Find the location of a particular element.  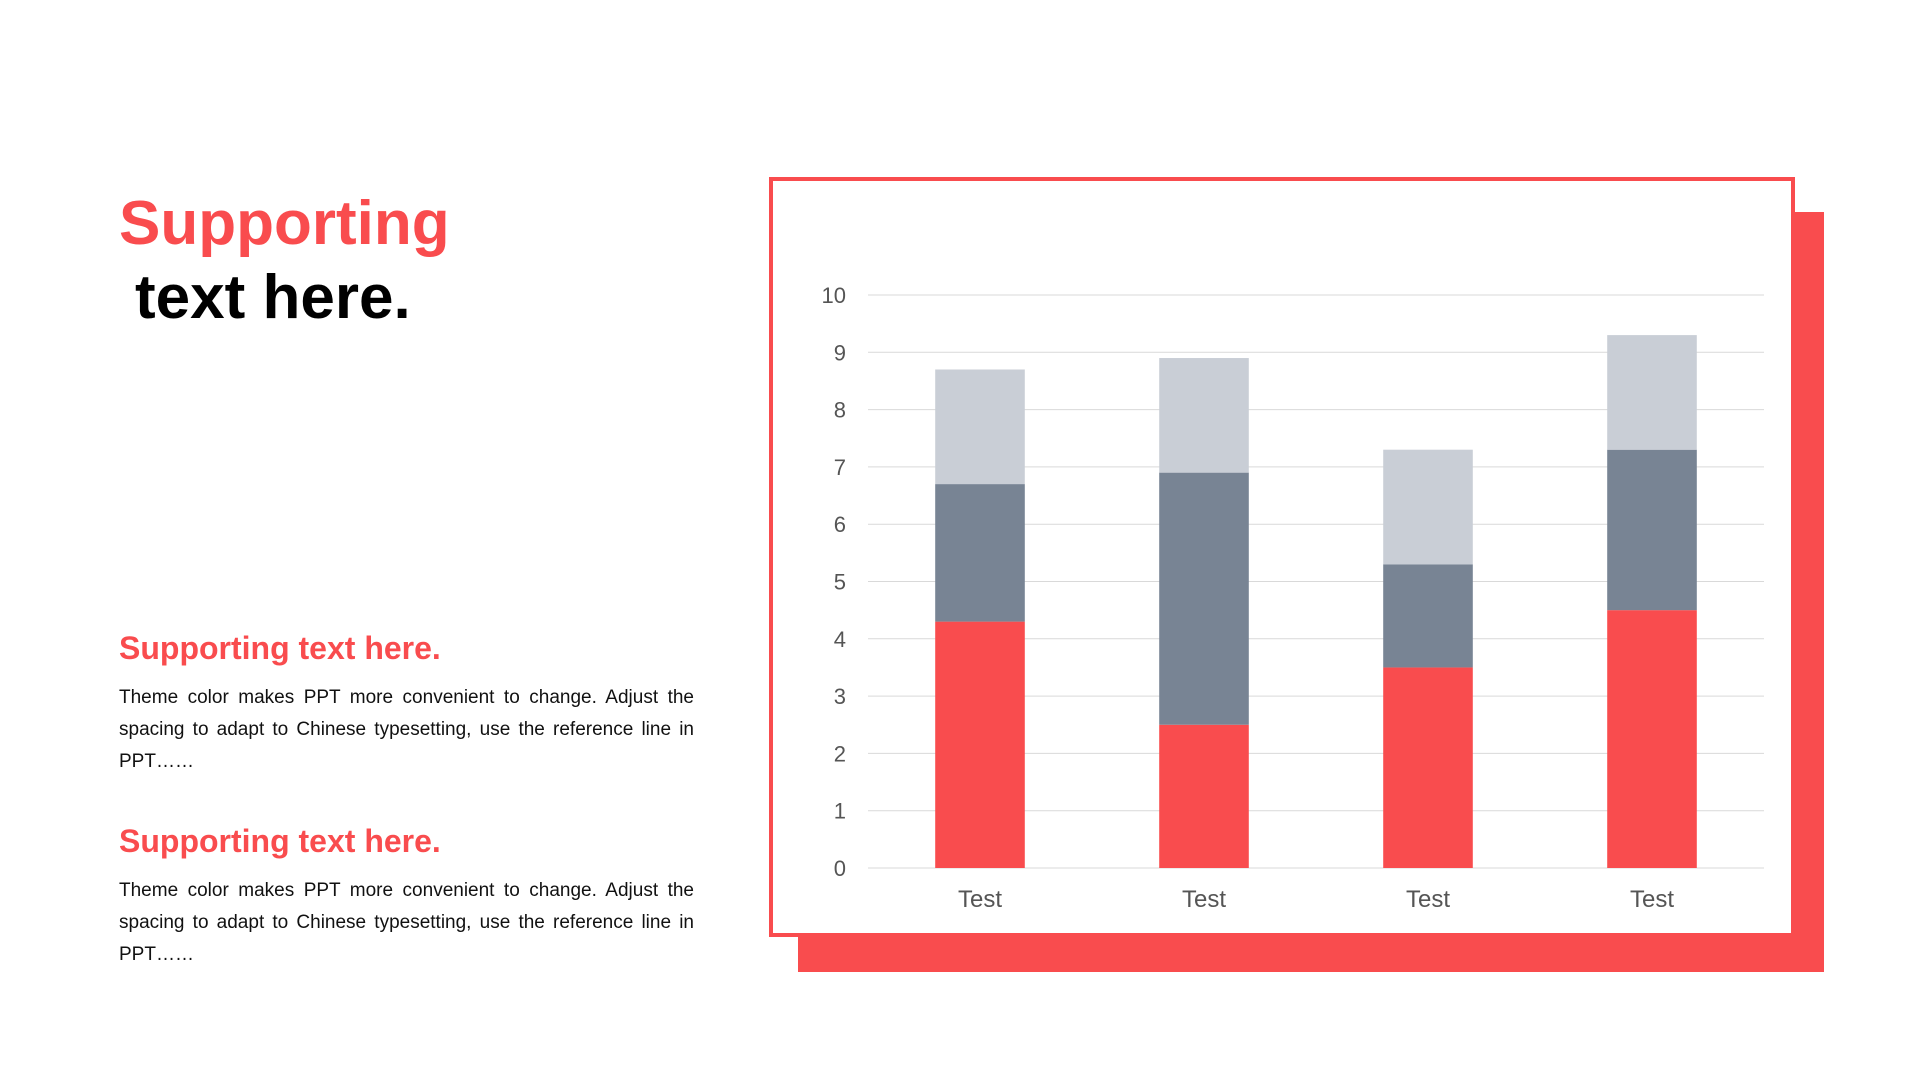

y-tick-label: 8 is located at coordinates (840, 410).